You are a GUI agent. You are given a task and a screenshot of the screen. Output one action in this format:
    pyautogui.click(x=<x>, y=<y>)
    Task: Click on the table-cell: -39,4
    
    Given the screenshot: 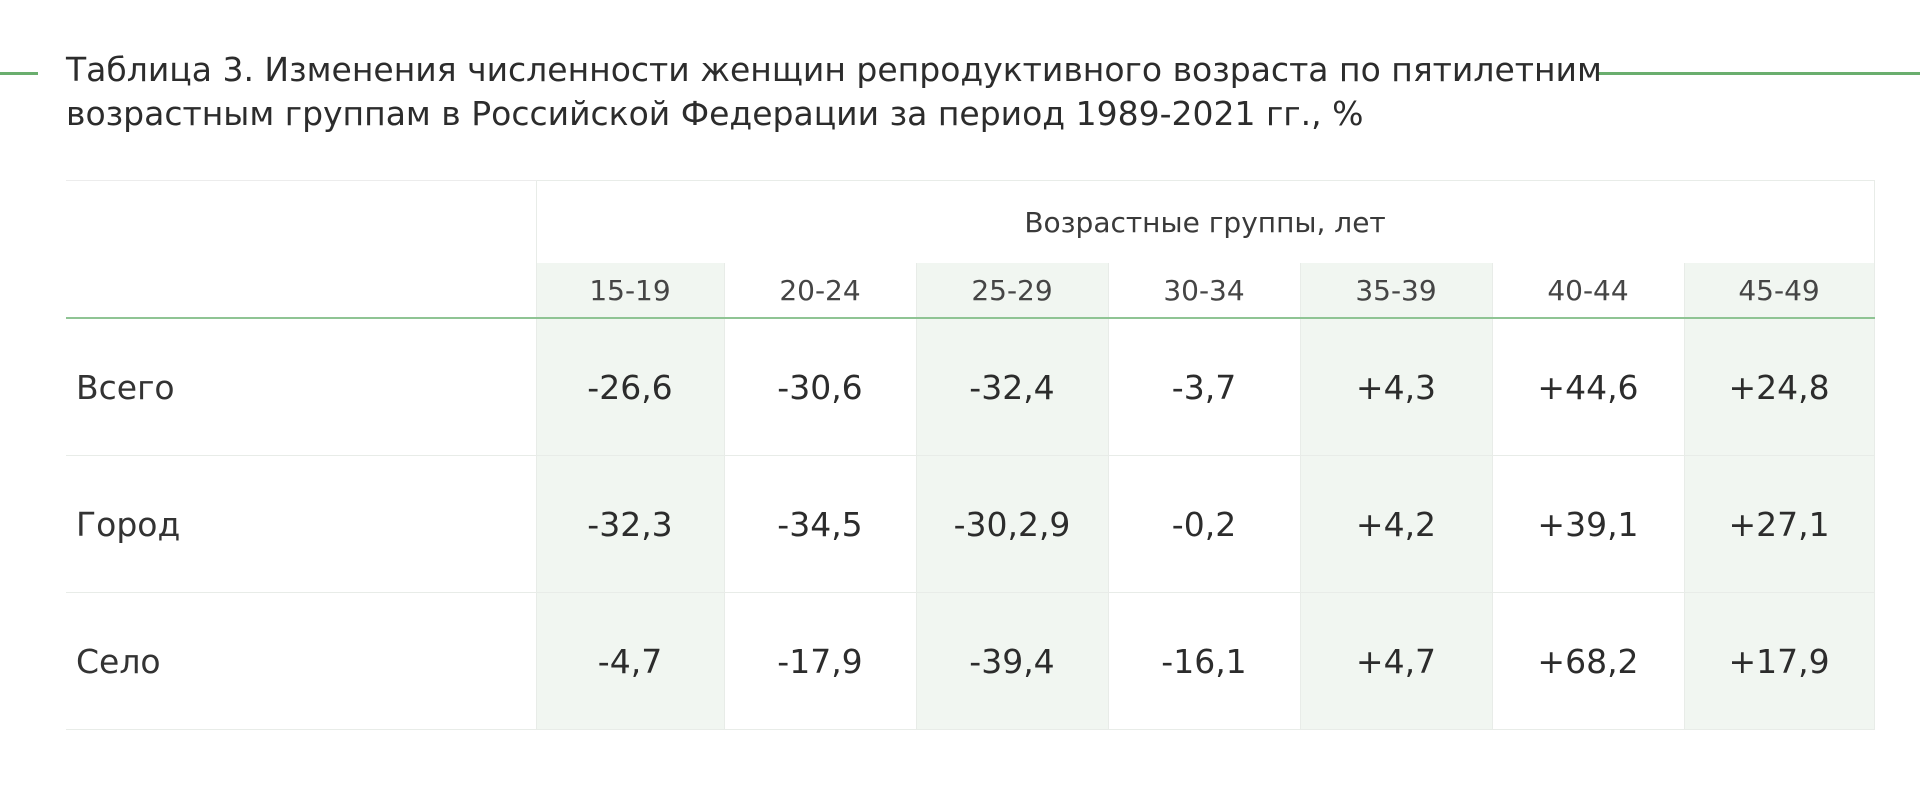 What is the action you would take?
    pyautogui.click(x=1012, y=661)
    